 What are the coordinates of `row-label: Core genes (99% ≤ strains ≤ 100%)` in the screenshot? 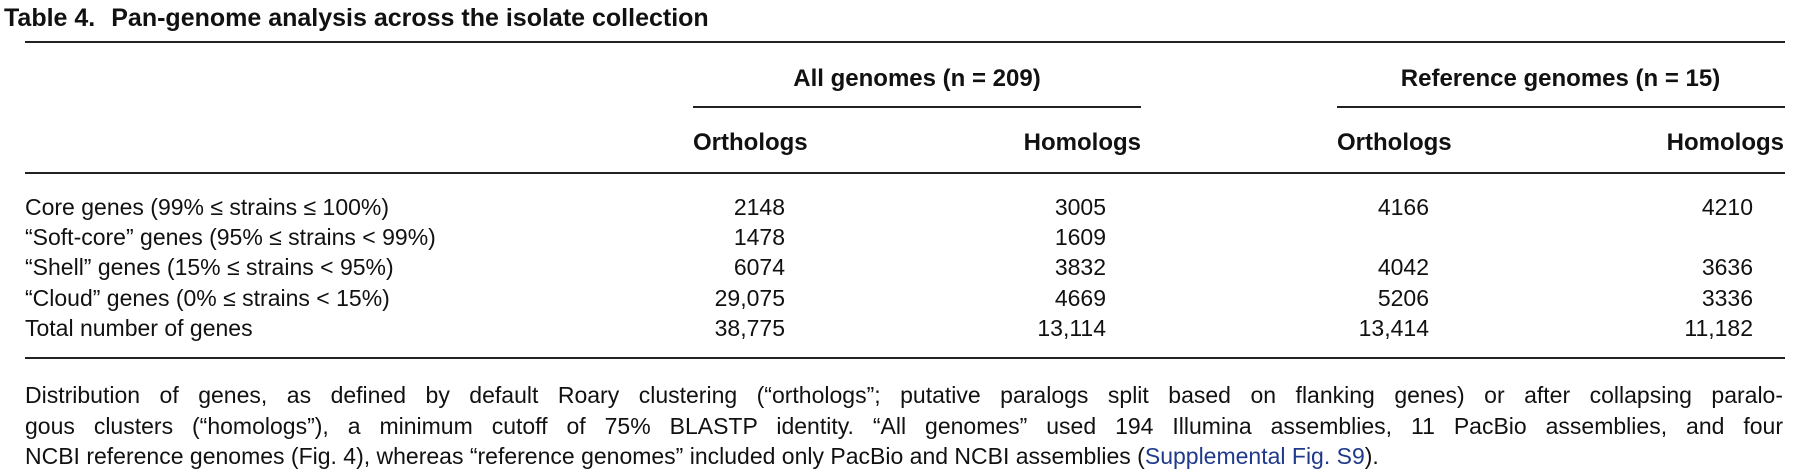 It's located at (207, 207).